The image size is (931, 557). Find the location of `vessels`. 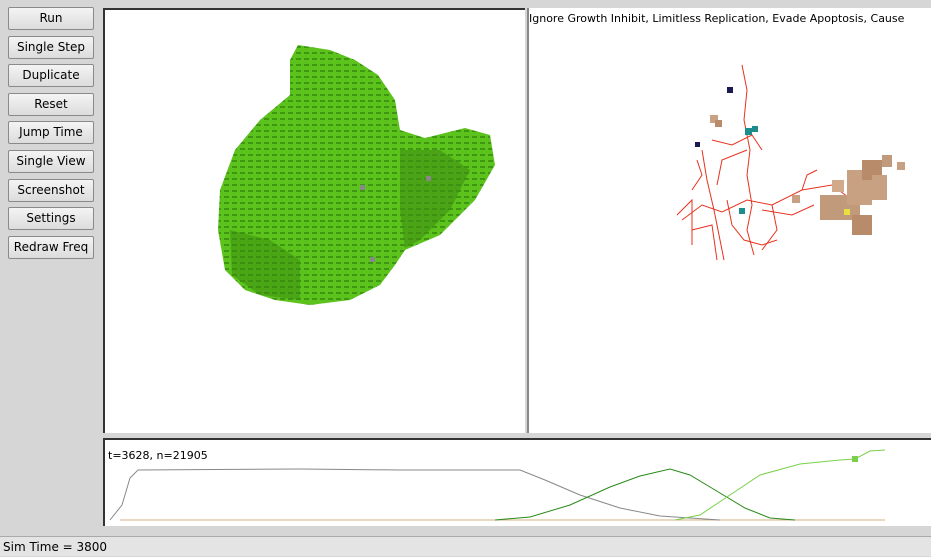

vessels is located at coordinates (764, 162).